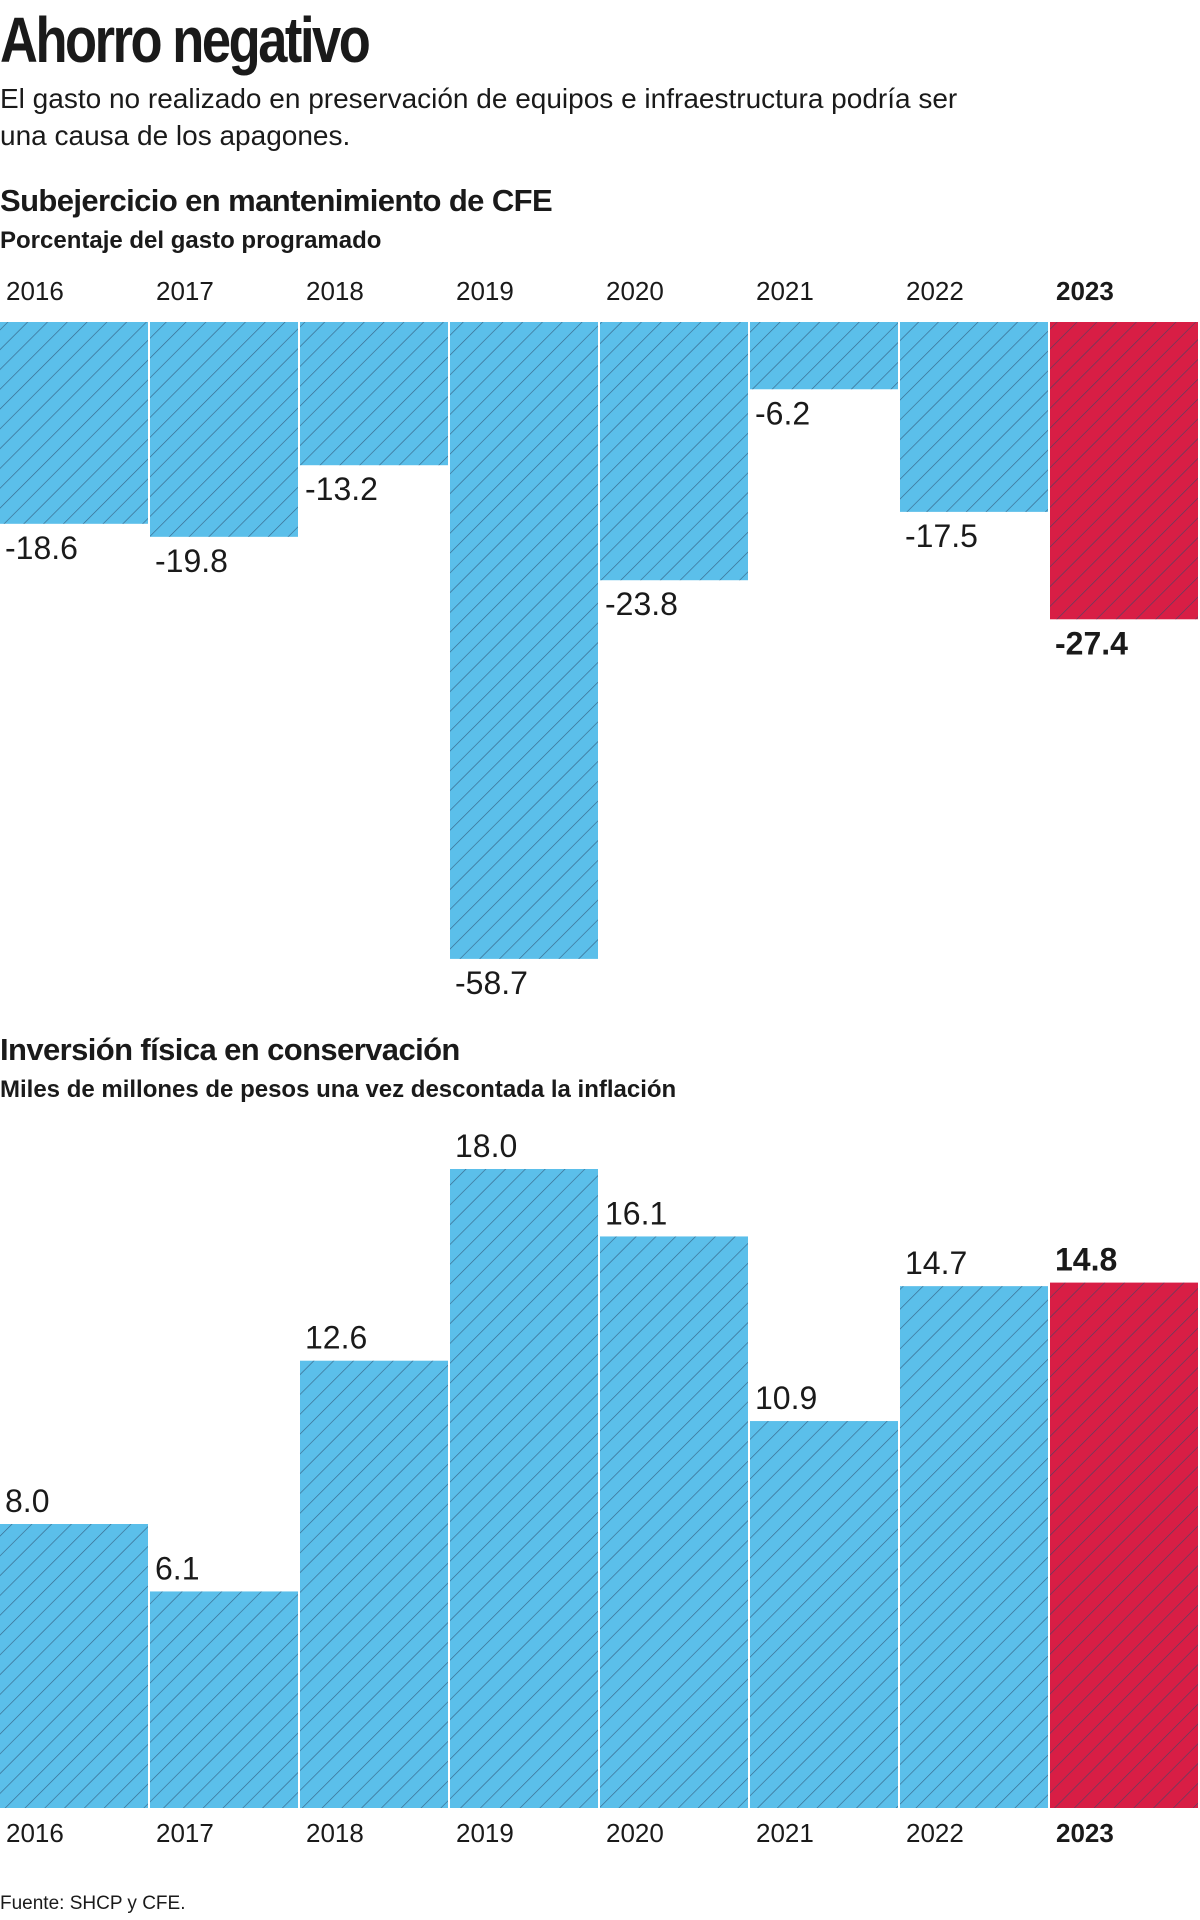 This screenshot has height=1920, width=1200. I want to click on main-title: Ahorro negativo, so click(185, 40).